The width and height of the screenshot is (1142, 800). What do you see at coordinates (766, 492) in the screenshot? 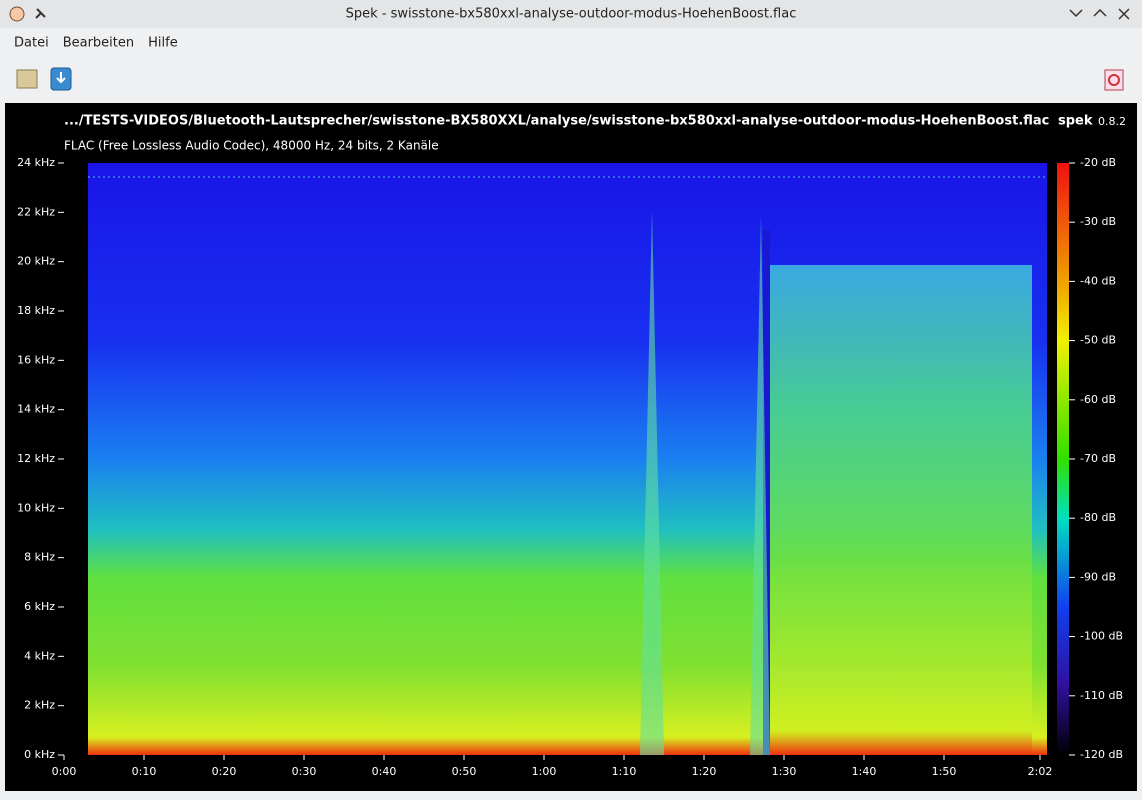
I see `spectrogram-gap` at bounding box center [766, 492].